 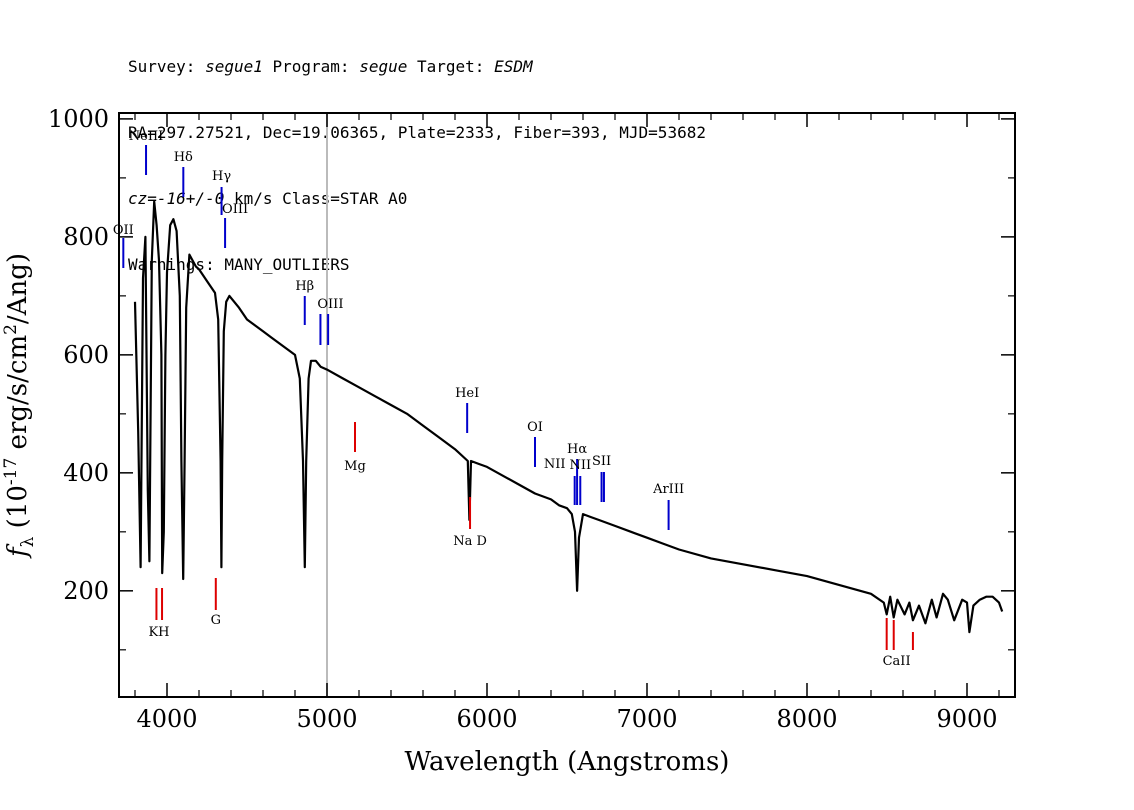 What do you see at coordinates (486, 719) in the screenshot?
I see `x-tick-label: 6000` at bounding box center [486, 719].